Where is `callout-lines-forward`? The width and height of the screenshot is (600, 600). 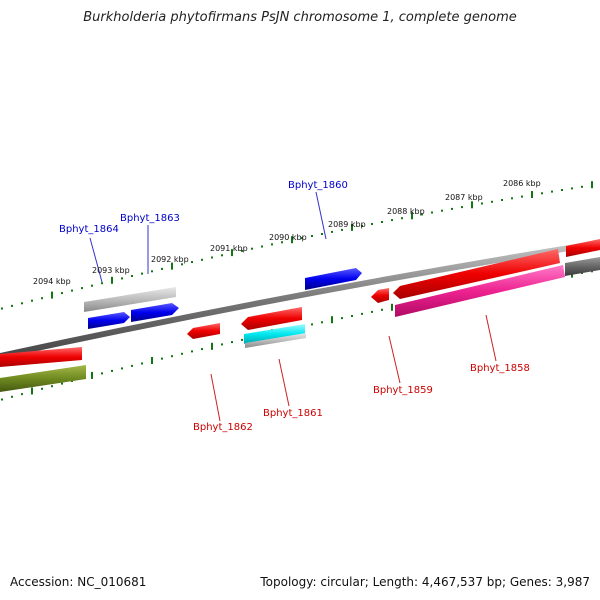
callout-lines-forward is located at coordinates (208, 237).